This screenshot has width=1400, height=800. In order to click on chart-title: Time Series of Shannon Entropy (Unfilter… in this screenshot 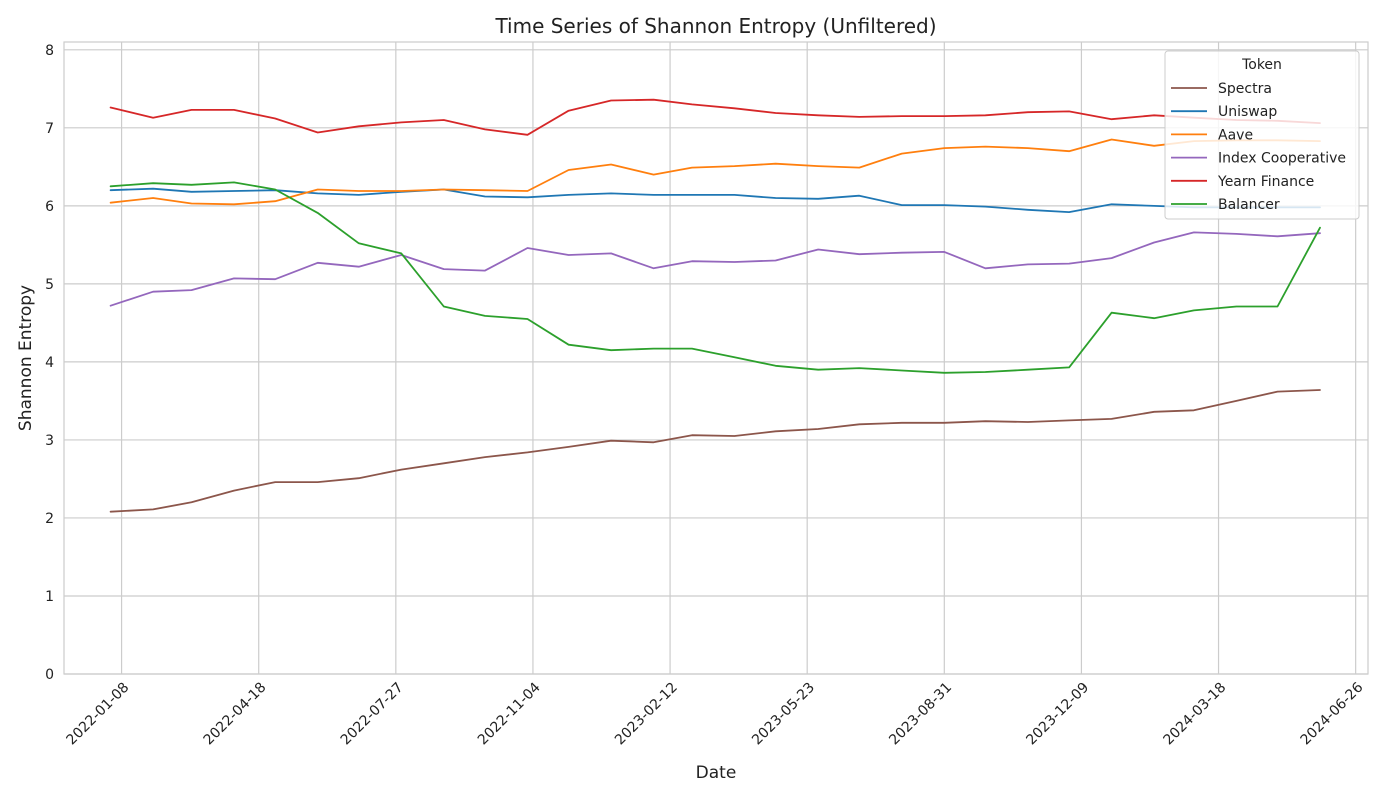, I will do `click(715, 26)`.